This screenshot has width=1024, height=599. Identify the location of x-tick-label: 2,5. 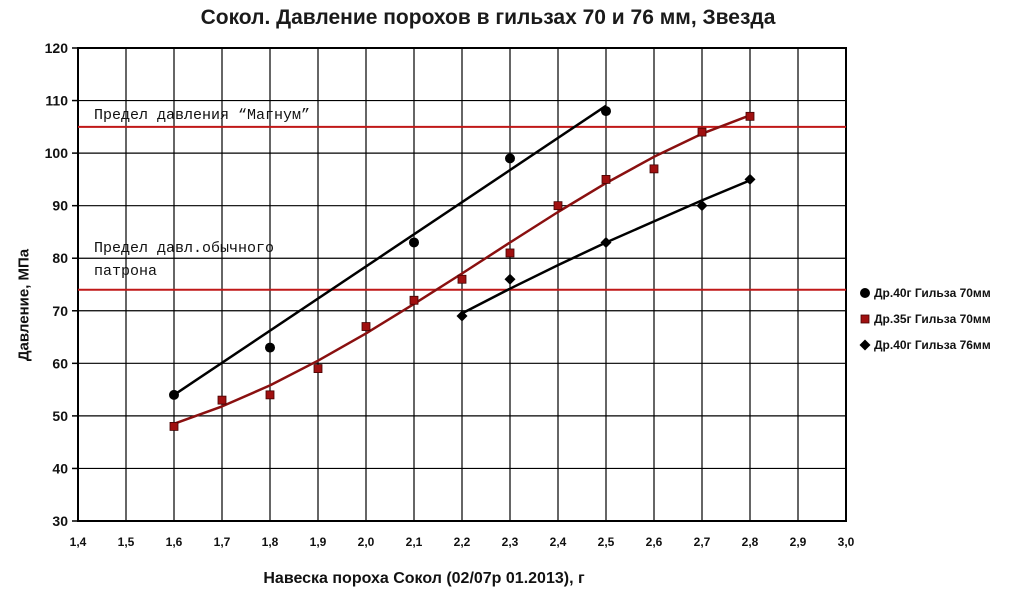
(606, 542).